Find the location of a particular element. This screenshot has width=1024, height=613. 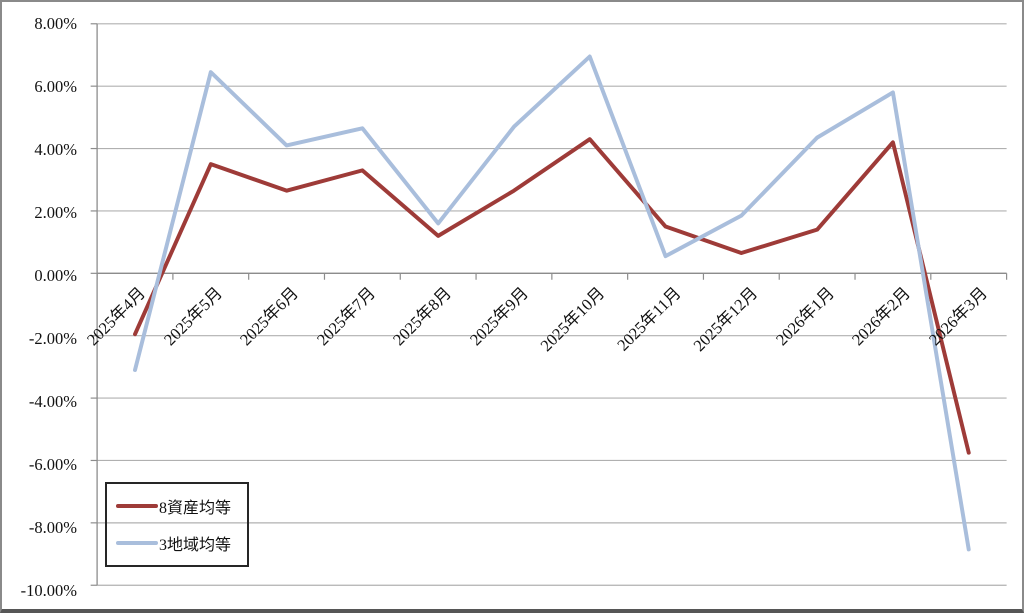

legend-label-series-1: 3地域均等 is located at coordinates (195, 545).